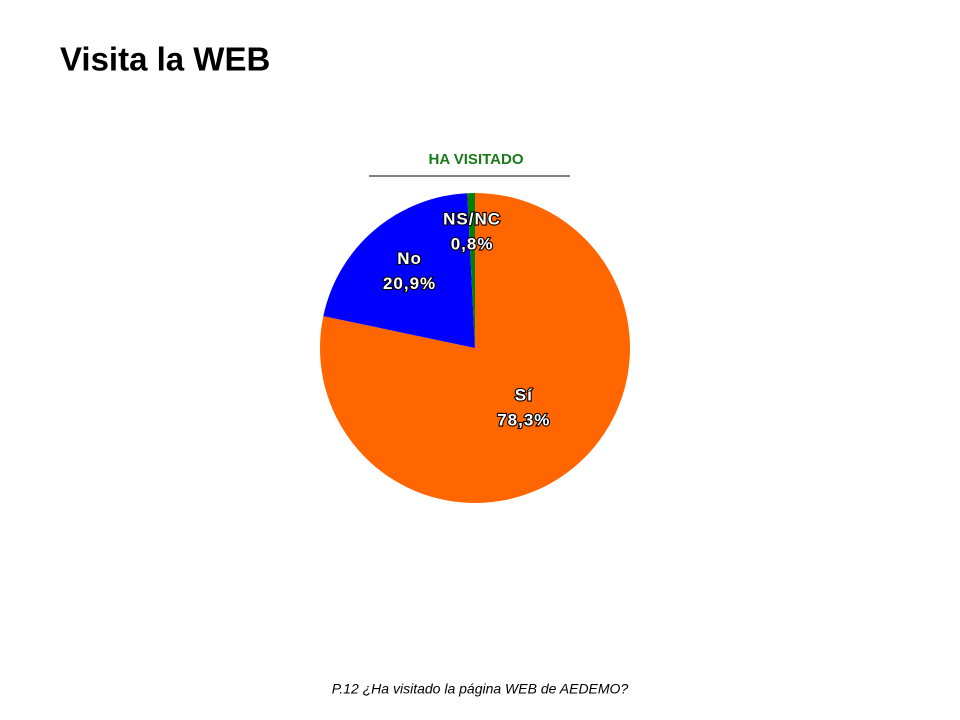 The height and width of the screenshot is (720, 960). What do you see at coordinates (524, 395) in the screenshot?
I see `slice-category: Sí` at bounding box center [524, 395].